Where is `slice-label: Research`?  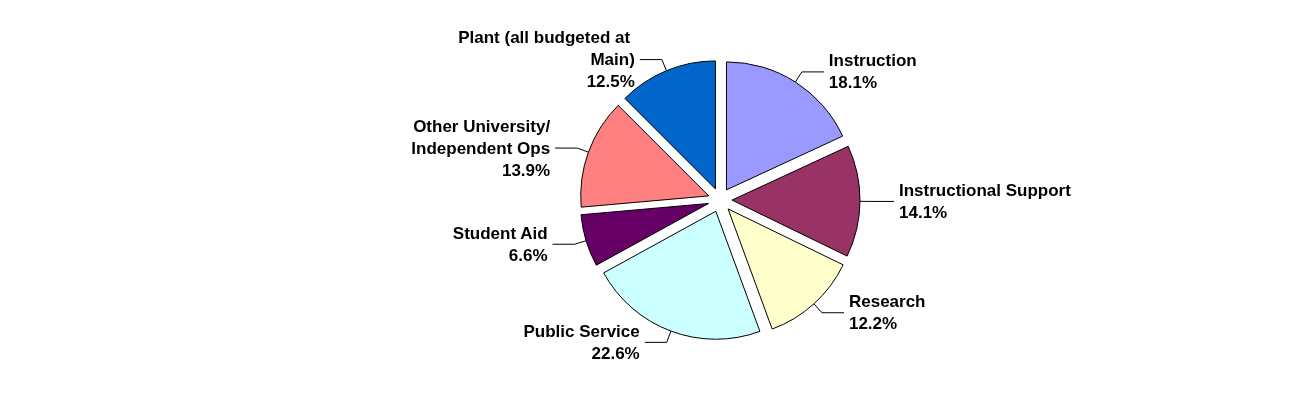
slice-label: Research is located at coordinates (887, 302).